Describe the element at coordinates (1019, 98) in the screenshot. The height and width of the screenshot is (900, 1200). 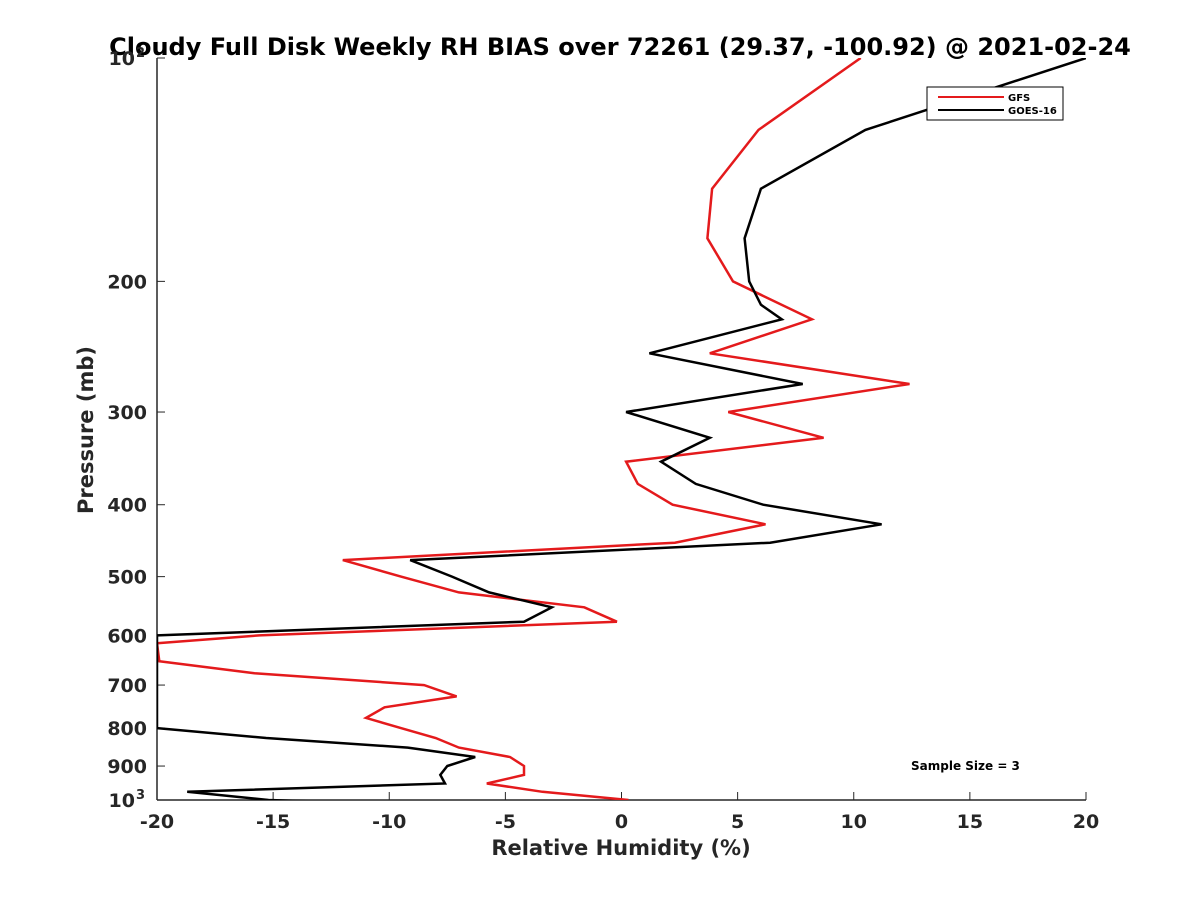
I see `legend-label-gfs: GFS` at that location.